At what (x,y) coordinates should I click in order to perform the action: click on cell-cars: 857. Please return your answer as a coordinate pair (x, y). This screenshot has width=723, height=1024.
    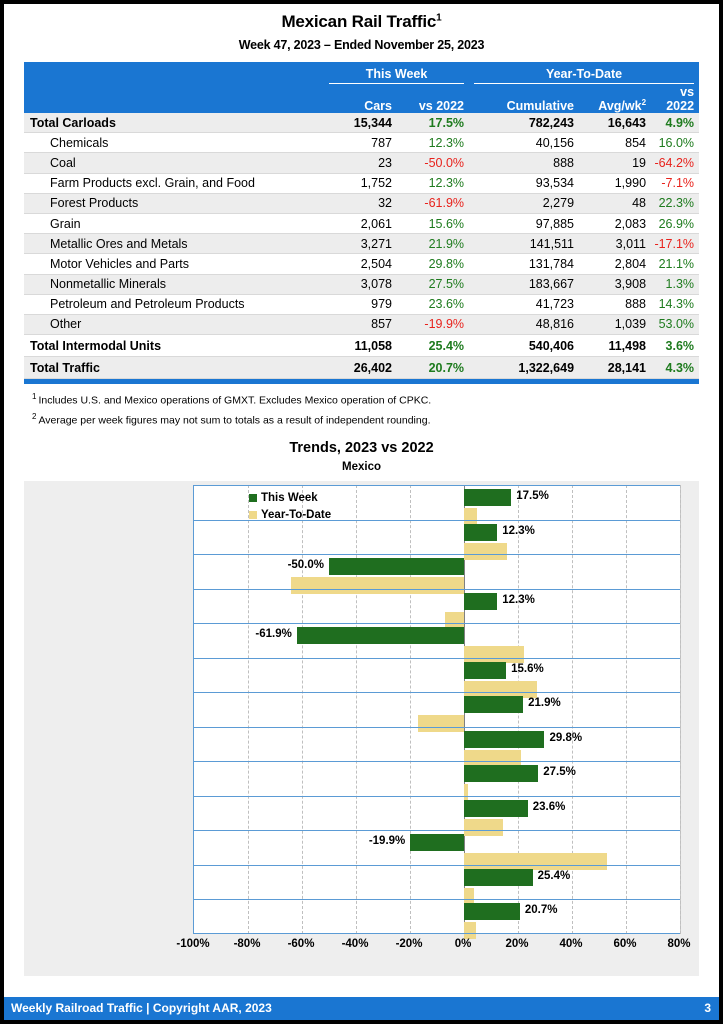
    Looking at the image, I should click on (360, 325).